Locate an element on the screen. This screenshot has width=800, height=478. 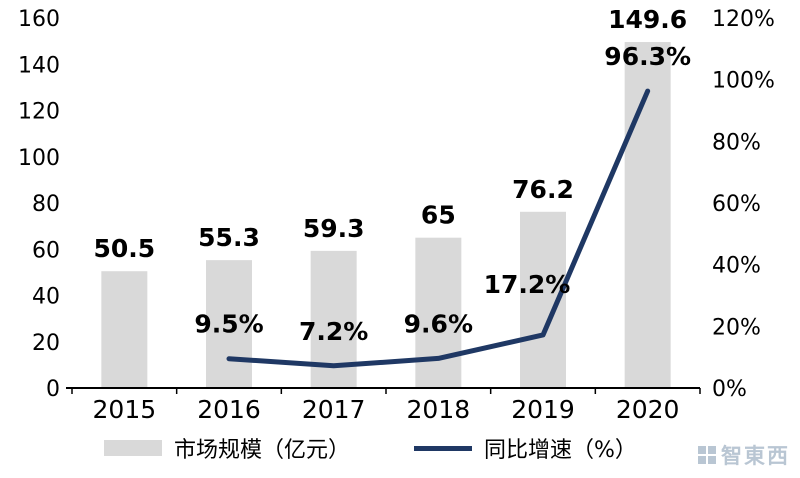
left-axis-tick: 100 is located at coordinates (39, 158).